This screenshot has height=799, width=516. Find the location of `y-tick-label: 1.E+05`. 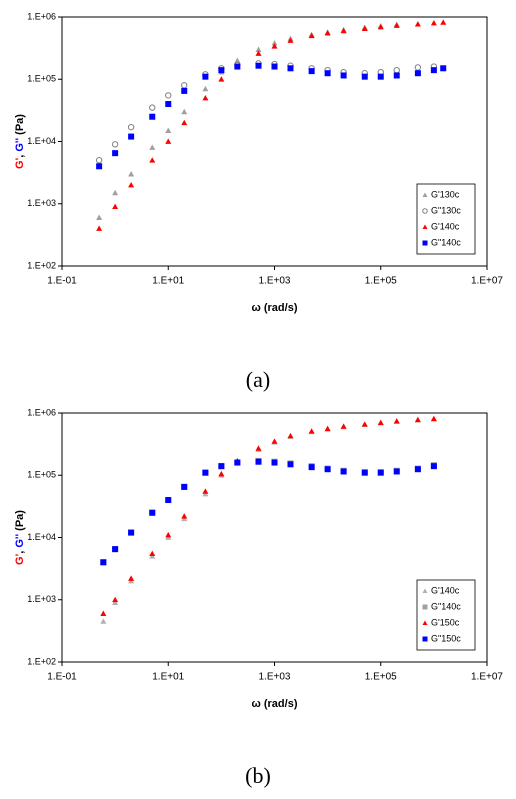

y-tick-label: 1.E+05 is located at coordinates (41, 79).